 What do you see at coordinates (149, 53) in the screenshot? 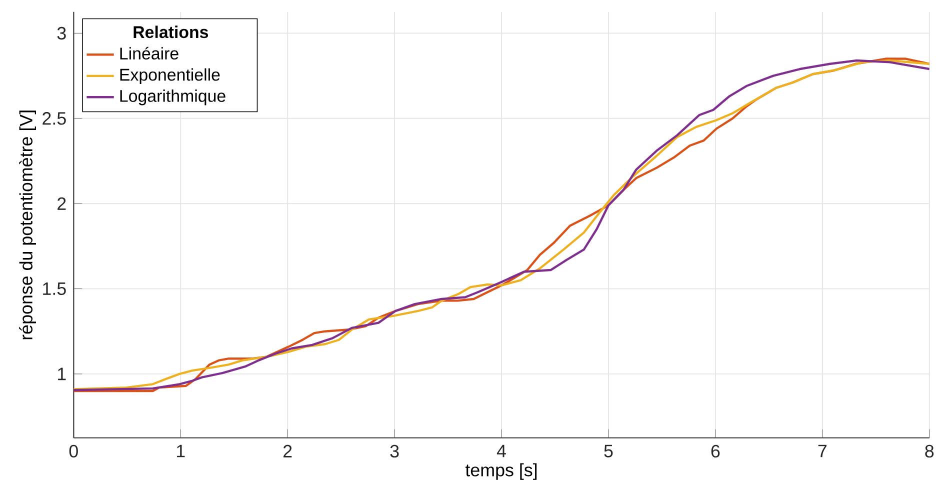
I see `legend-label: Linéaire` at bounding box center [149, 53].